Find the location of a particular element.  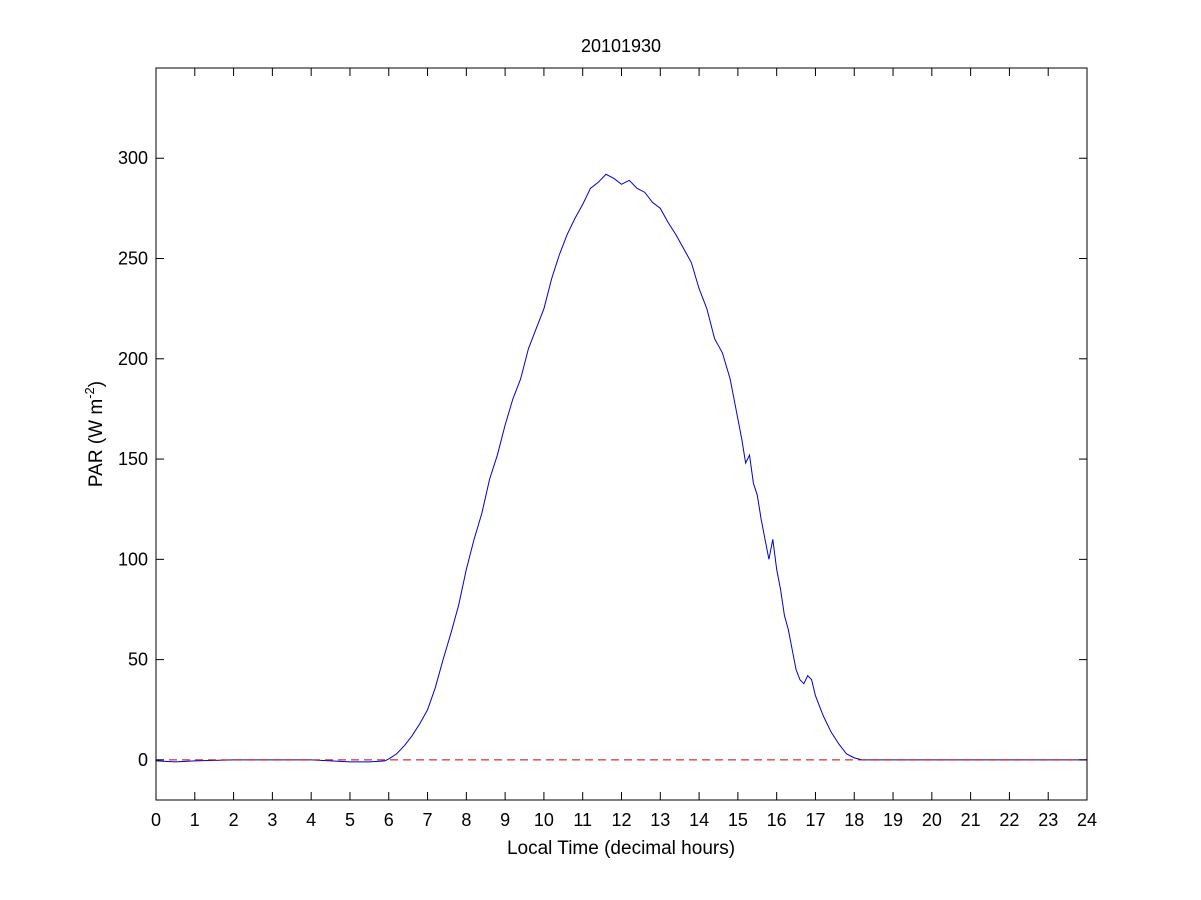

x-tick-label: 19 is located at coordinates (893, 820).